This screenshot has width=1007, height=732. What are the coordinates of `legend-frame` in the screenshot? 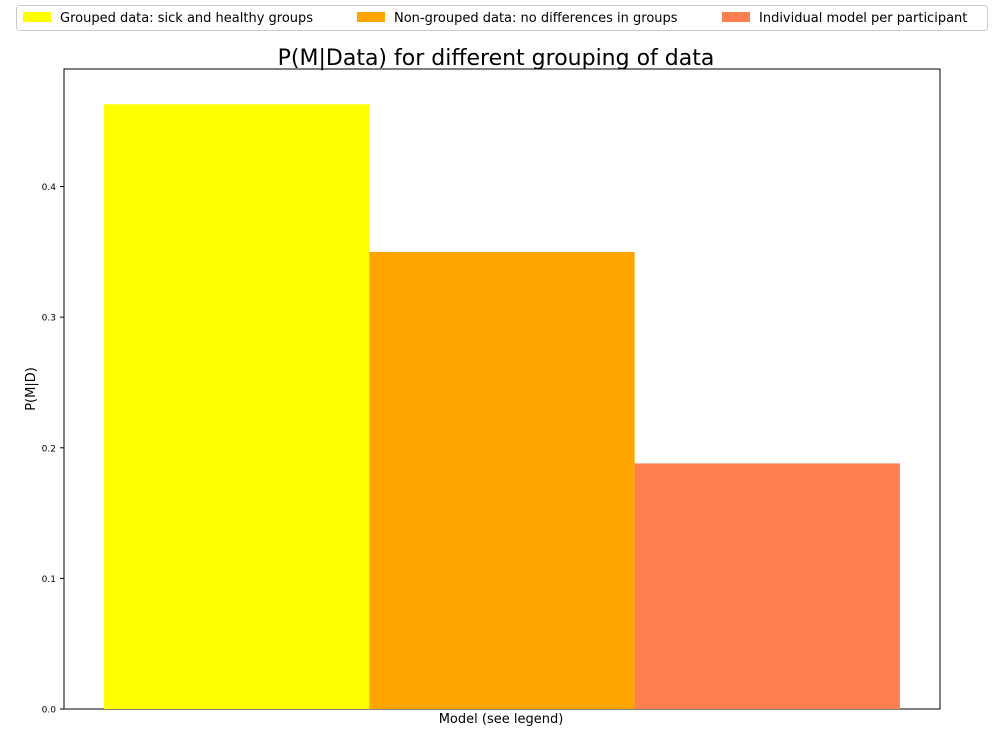 It's located at (502, 18).